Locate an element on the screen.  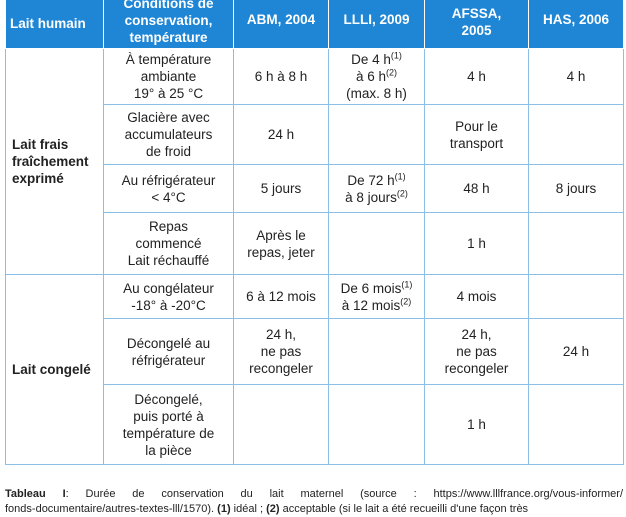
cell-has: 24 h is located at coordinates (576, 351).